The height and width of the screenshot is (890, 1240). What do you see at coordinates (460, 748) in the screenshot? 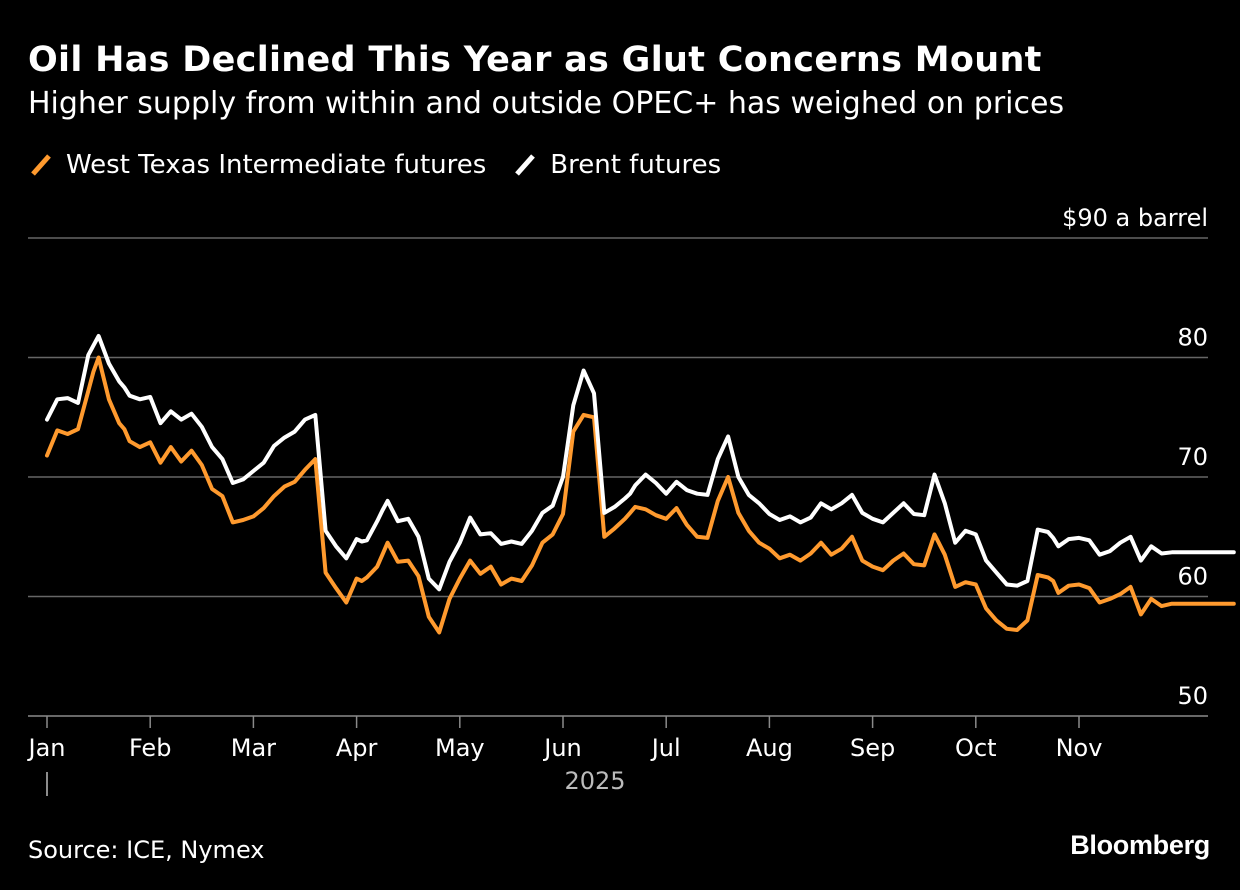
I see `x-tick-label-may: May` at bounding box center [460, 748].